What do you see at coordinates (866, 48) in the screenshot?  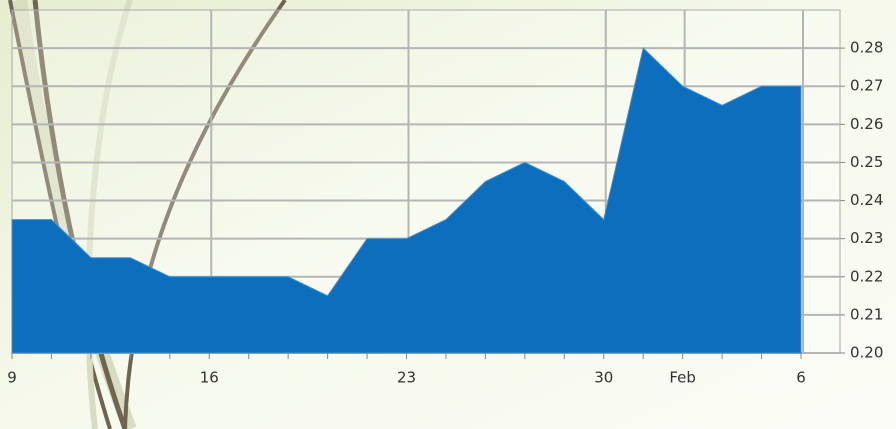 I see `y-tick-label: 0.28` at bounding box center [866, 48].